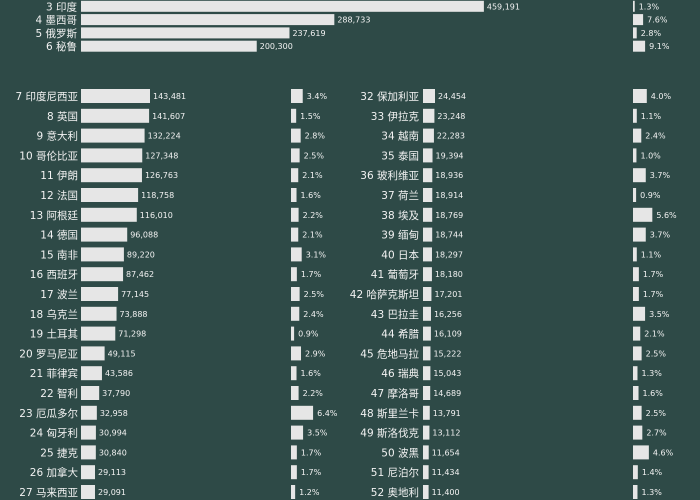  What do you see at coordinates (400, 254) in the screenshot?
I see `category-label: 40 日本` at bounding box center [400, 254].